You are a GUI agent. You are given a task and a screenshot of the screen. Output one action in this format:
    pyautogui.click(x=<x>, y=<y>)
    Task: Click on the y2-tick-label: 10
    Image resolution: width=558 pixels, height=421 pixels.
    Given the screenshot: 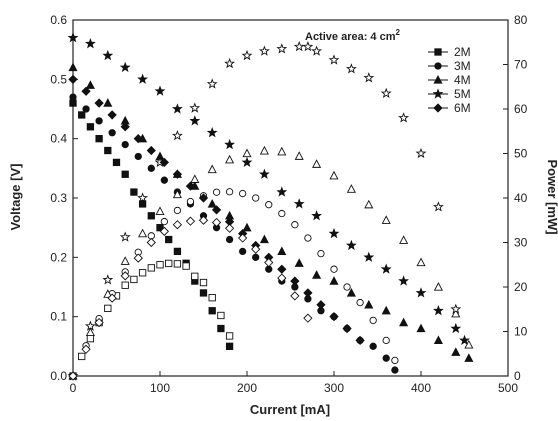 What is the action you would take?
    pyautogui.click(x=521, y=332)
    